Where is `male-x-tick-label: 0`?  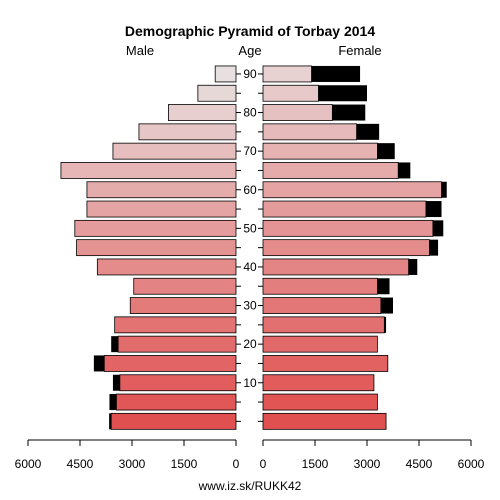 male-x-tick-label: 0 is located at coordinates (236, 464).